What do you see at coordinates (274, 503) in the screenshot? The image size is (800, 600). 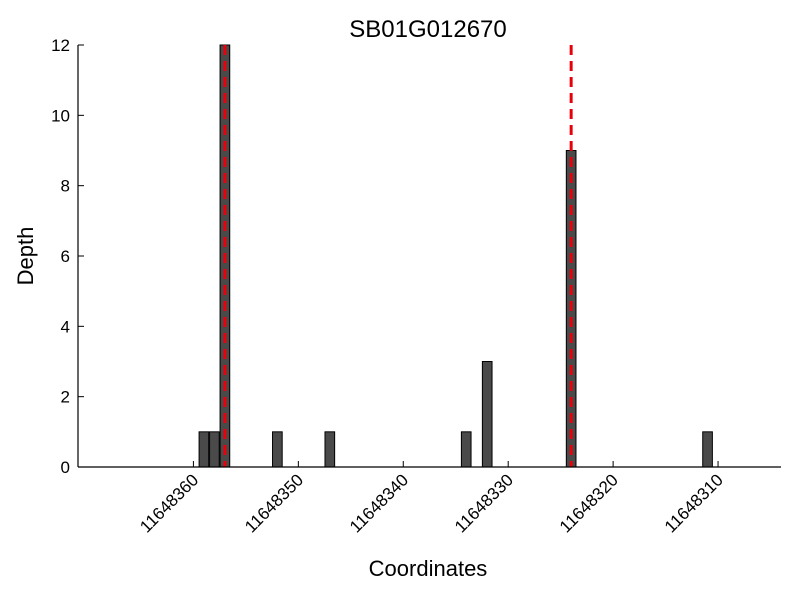 I see `x-tick-label-11648350: 11648350` at bounding box center [274, 503].